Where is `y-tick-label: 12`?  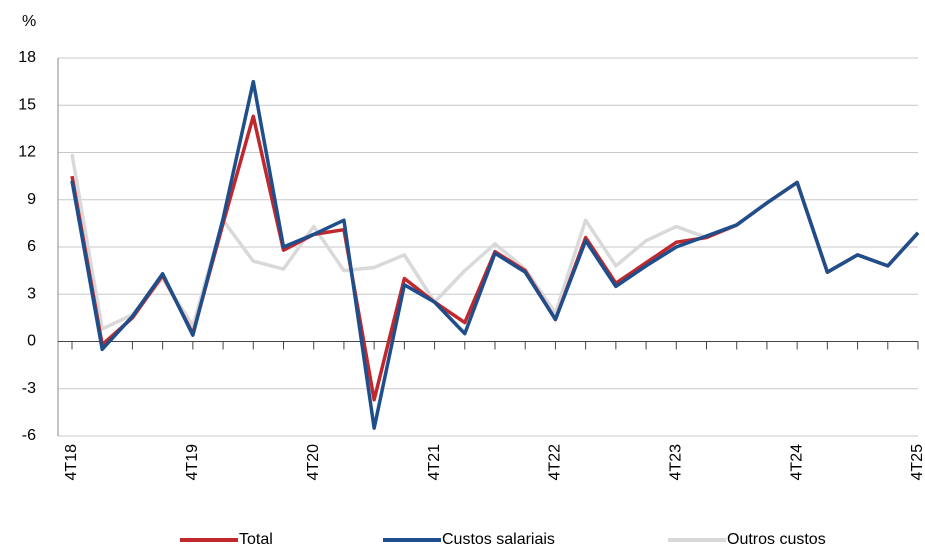 y-tick-label: 12 is located at coordinates (27, 152).